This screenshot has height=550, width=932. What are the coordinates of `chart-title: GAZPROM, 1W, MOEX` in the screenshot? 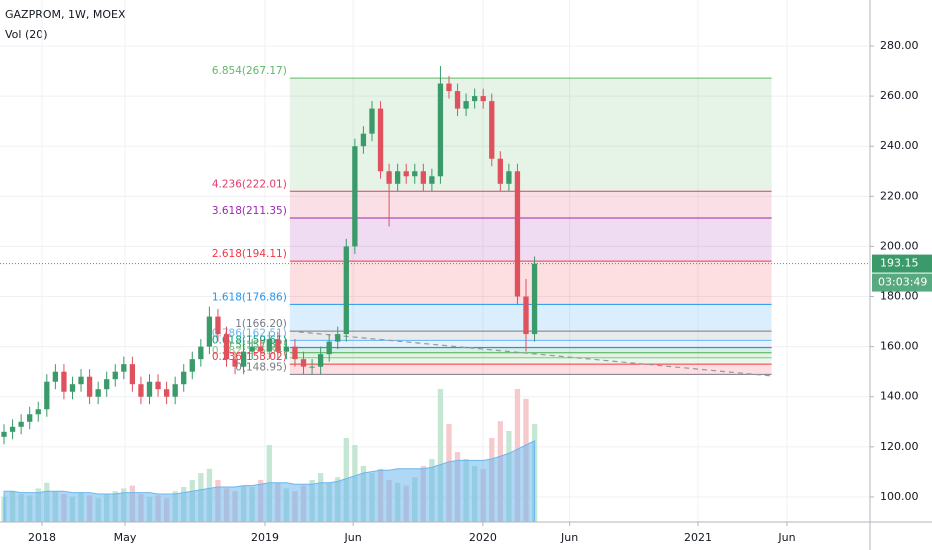 It's located at (65, 14).